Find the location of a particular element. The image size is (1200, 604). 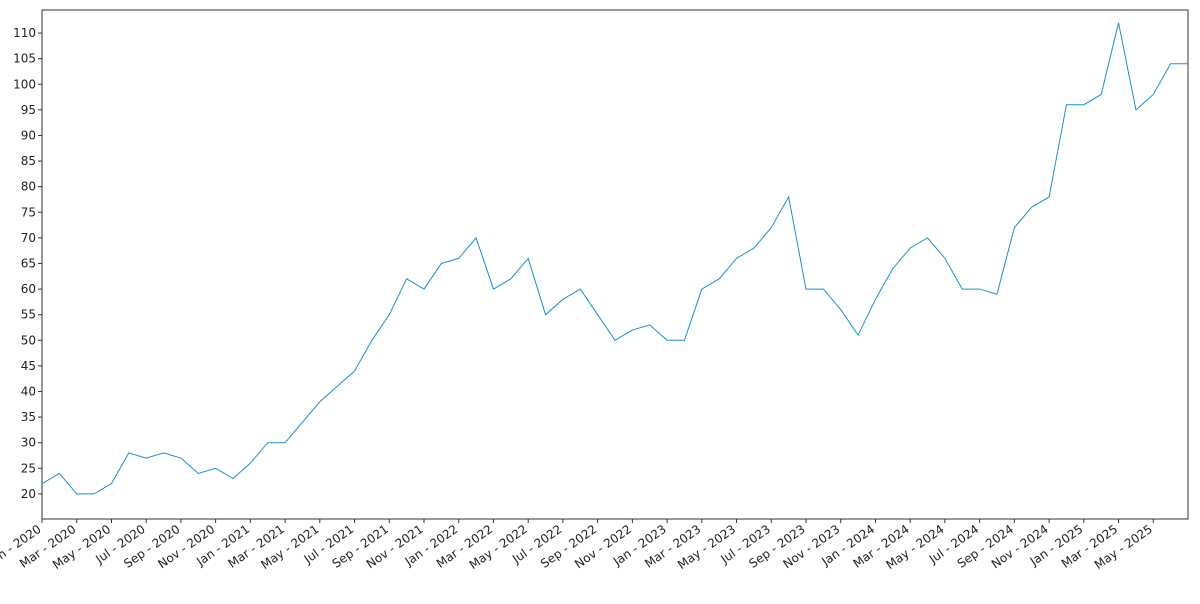

y-tick-label: 110 is located at coordinates (24, 33).